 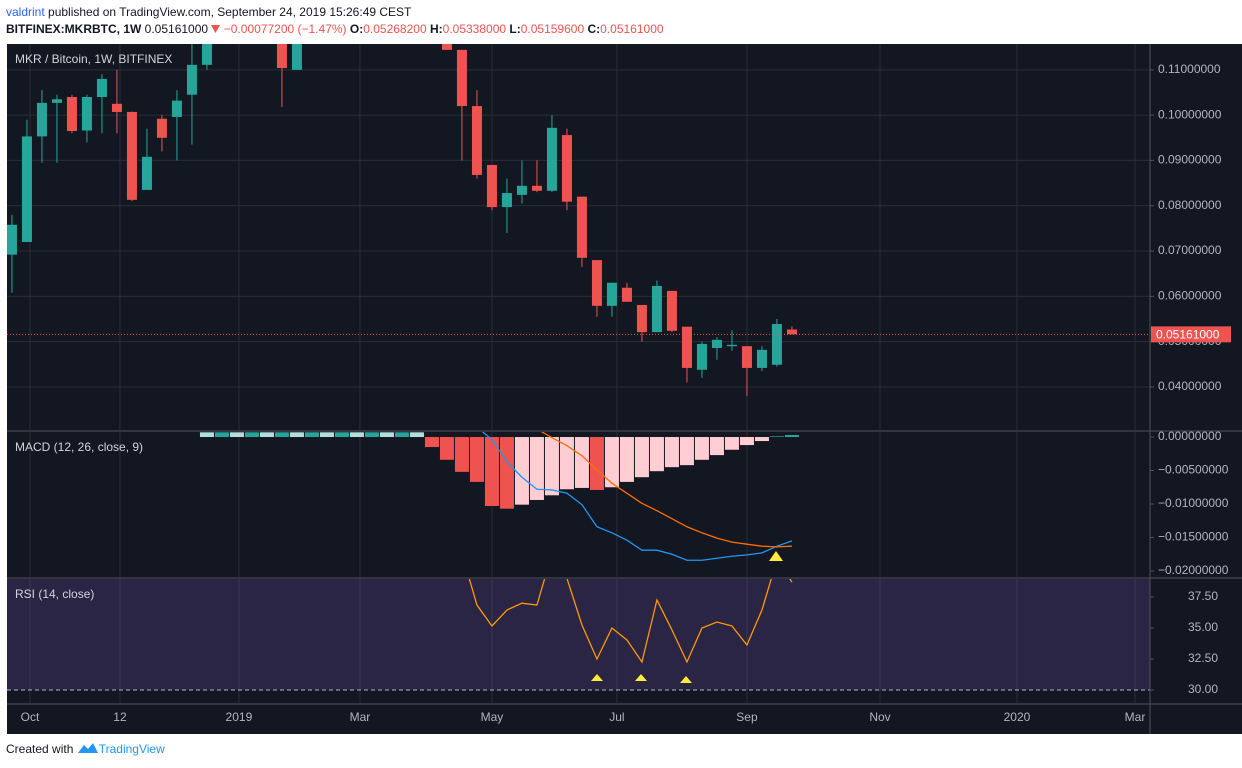 What do you see at coordinates (93, 59) in the screenshot?
I see `pane-title: MKR / Bitcoin, 1W, BITFINEX` at bounding box center [93, 59].